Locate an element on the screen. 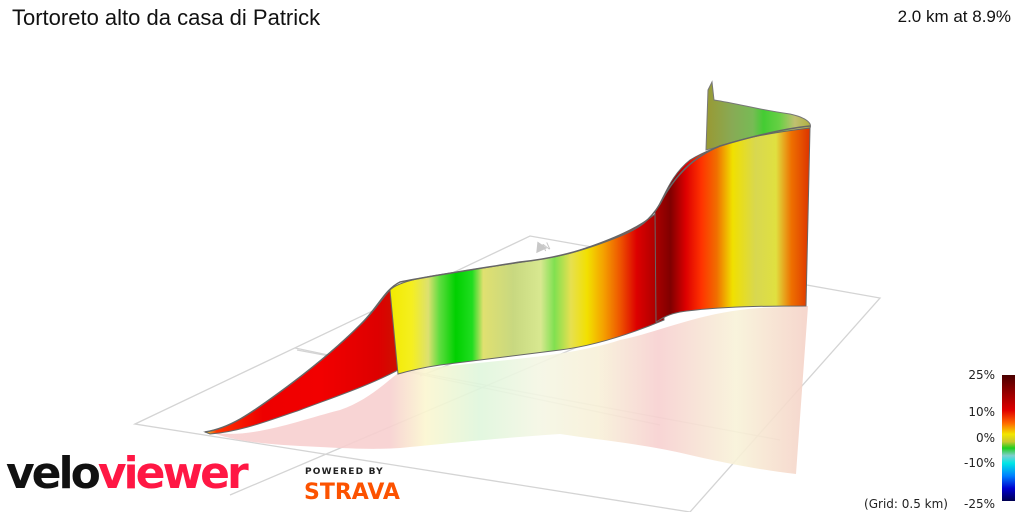 This screenshot has width=1024, height=512. north-arrow-icon: N is located at coordinates (544, 247).